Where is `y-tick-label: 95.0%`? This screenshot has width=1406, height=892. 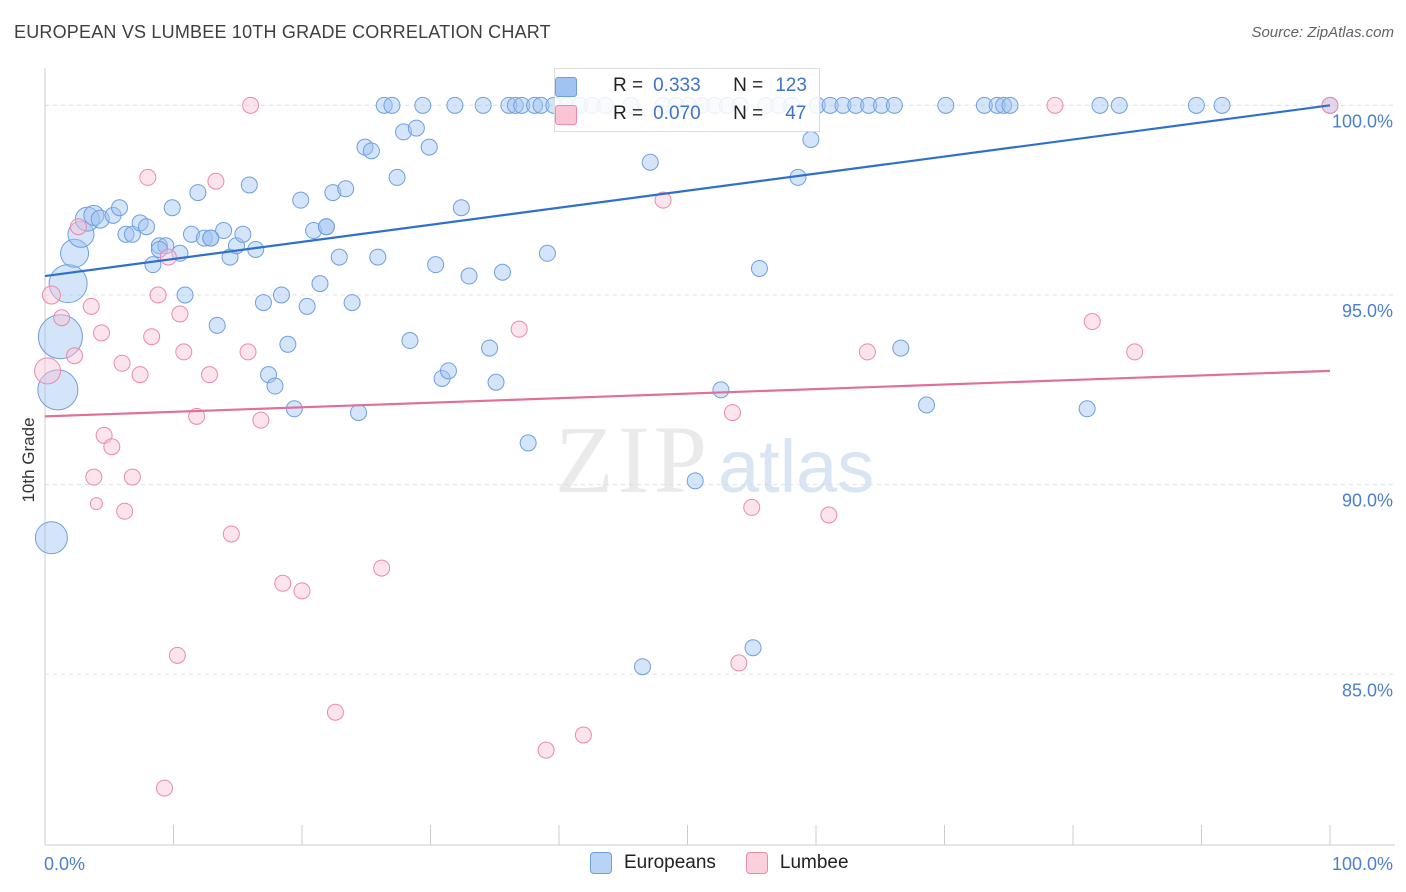 y-tick-label: 95.0% is located at coordinates (1367, 311).